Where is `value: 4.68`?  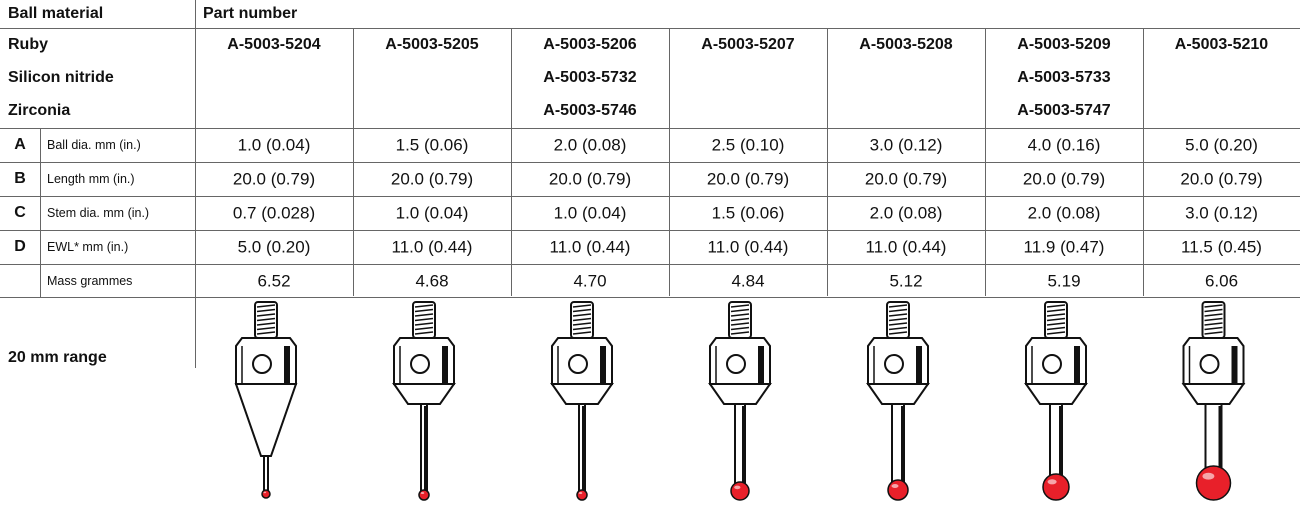 value: 4.68 is located at coordinates (432, 280).